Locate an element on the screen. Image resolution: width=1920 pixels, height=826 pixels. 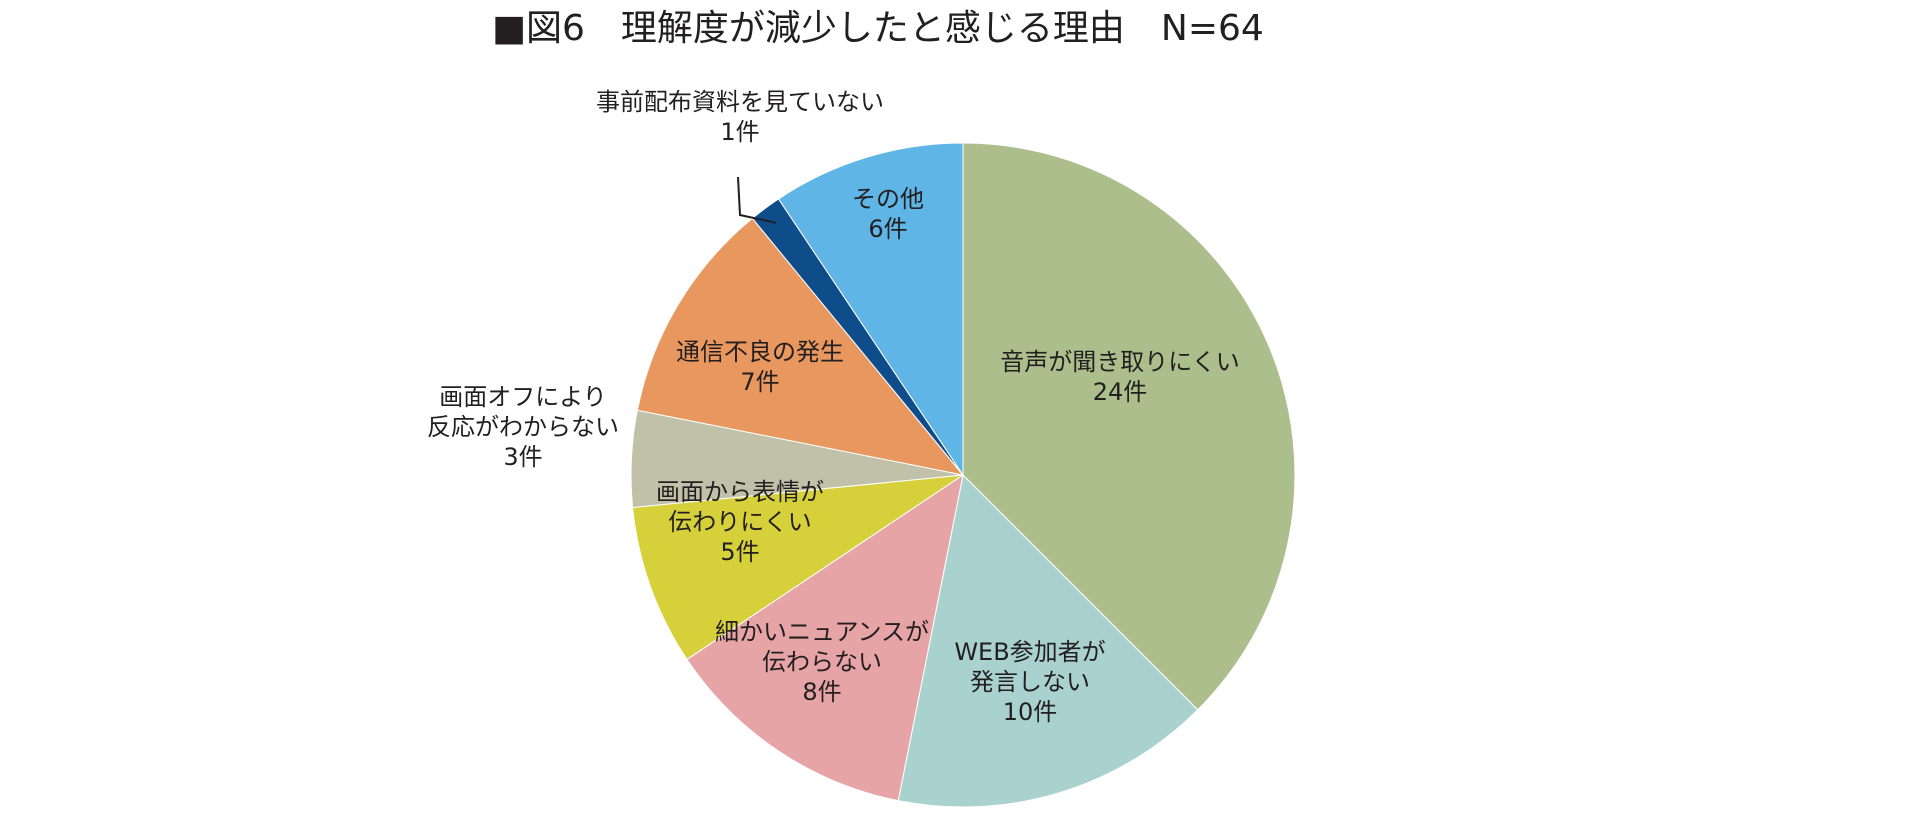
leader-line is located at coordinates (757, 200).